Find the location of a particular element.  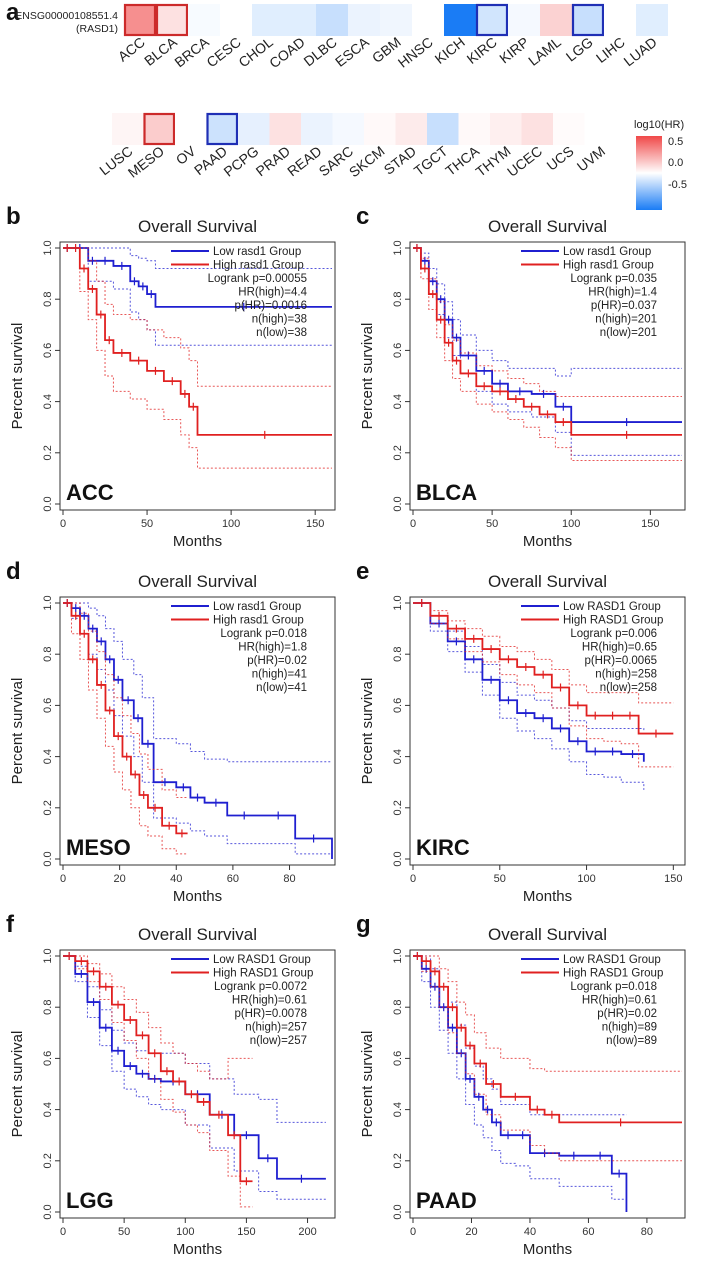

legend-stat: n(high)=38 is located at coordinates (279, 320).